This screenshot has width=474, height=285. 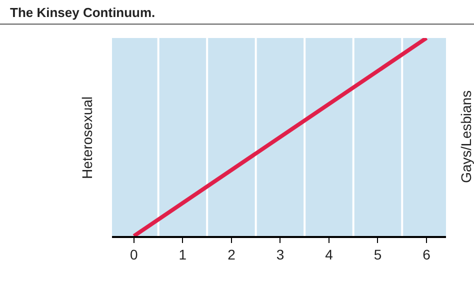 What do you see at coordinates (378, 254) in the screenshot?
I see `x-tick-label: 5` at bounding box center [378, 254].